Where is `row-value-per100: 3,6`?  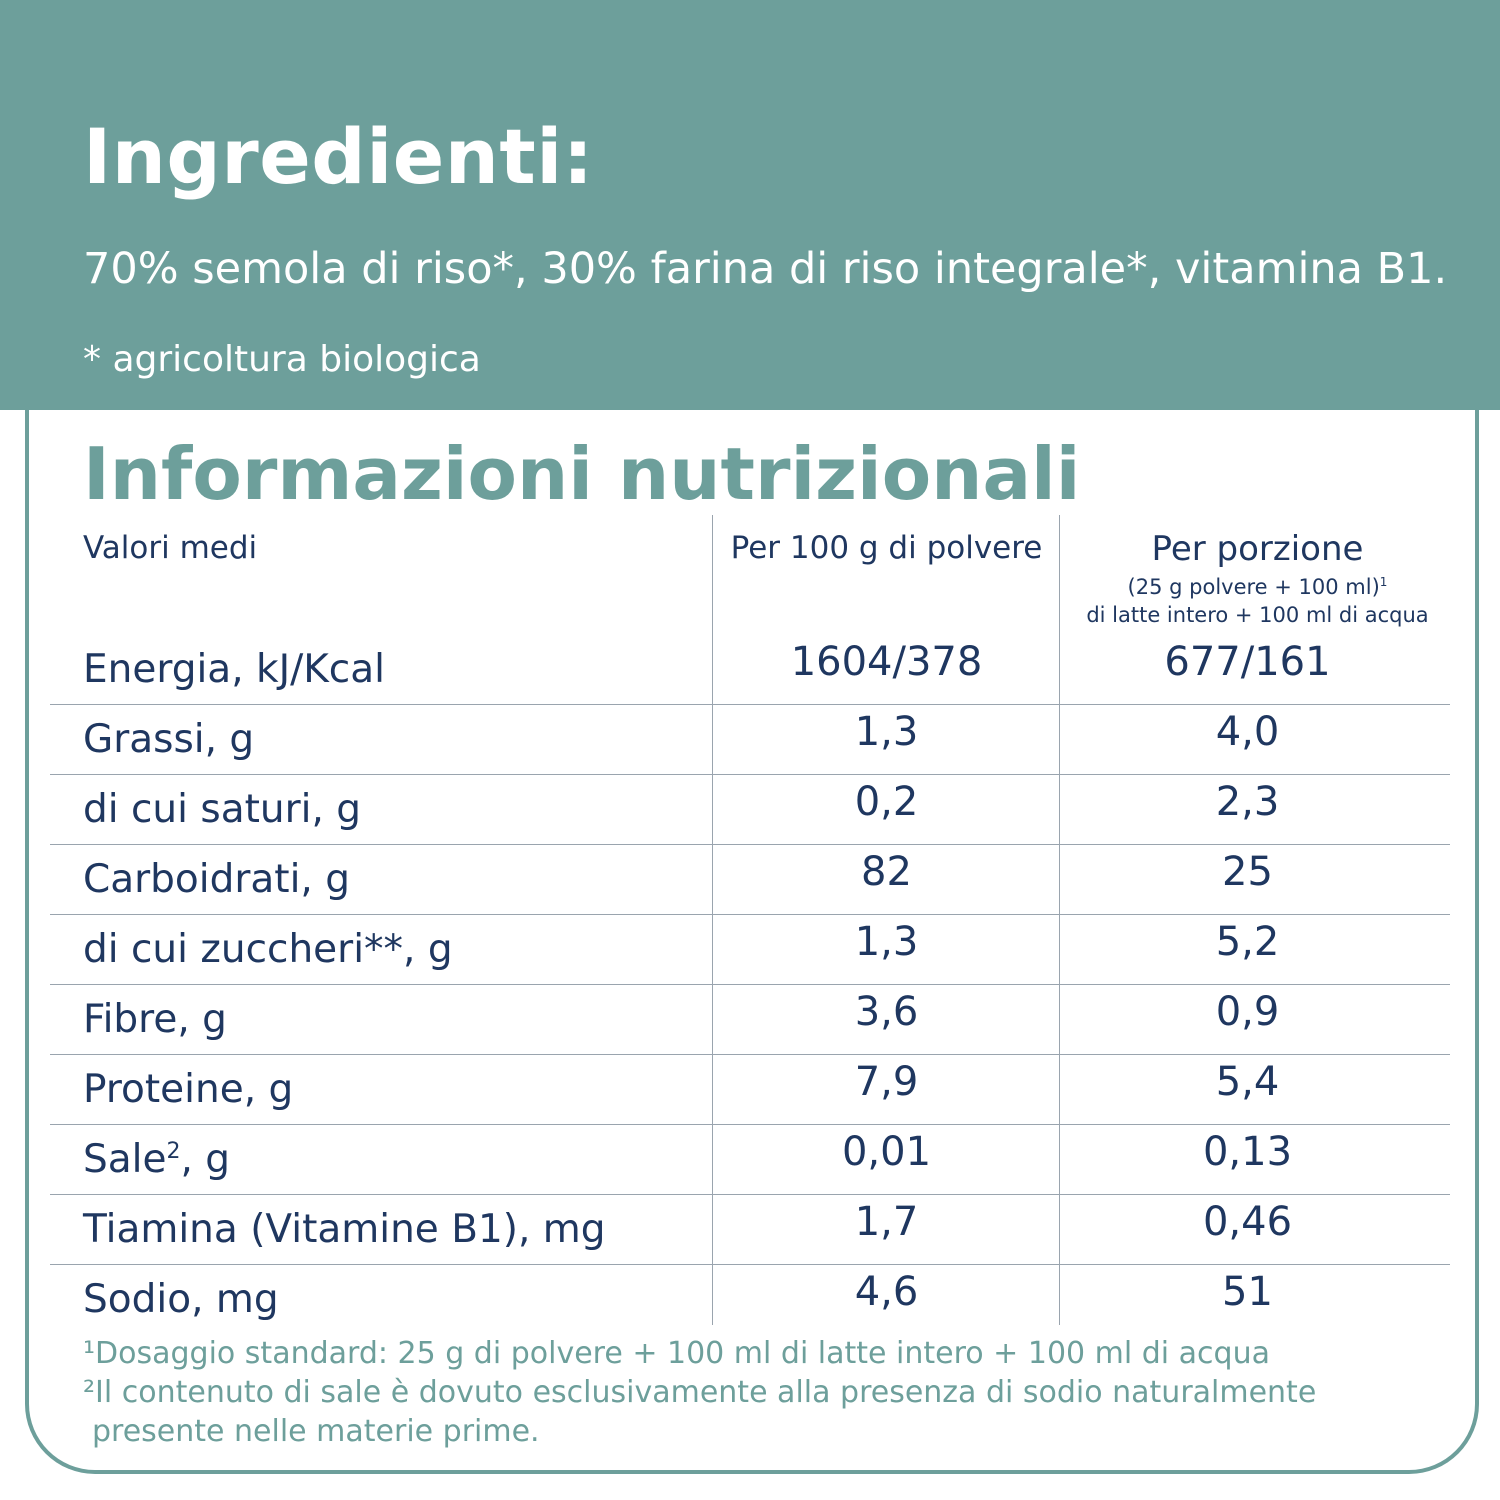 row-value-per100: 3,6 is located at coordinates (886, 1012).